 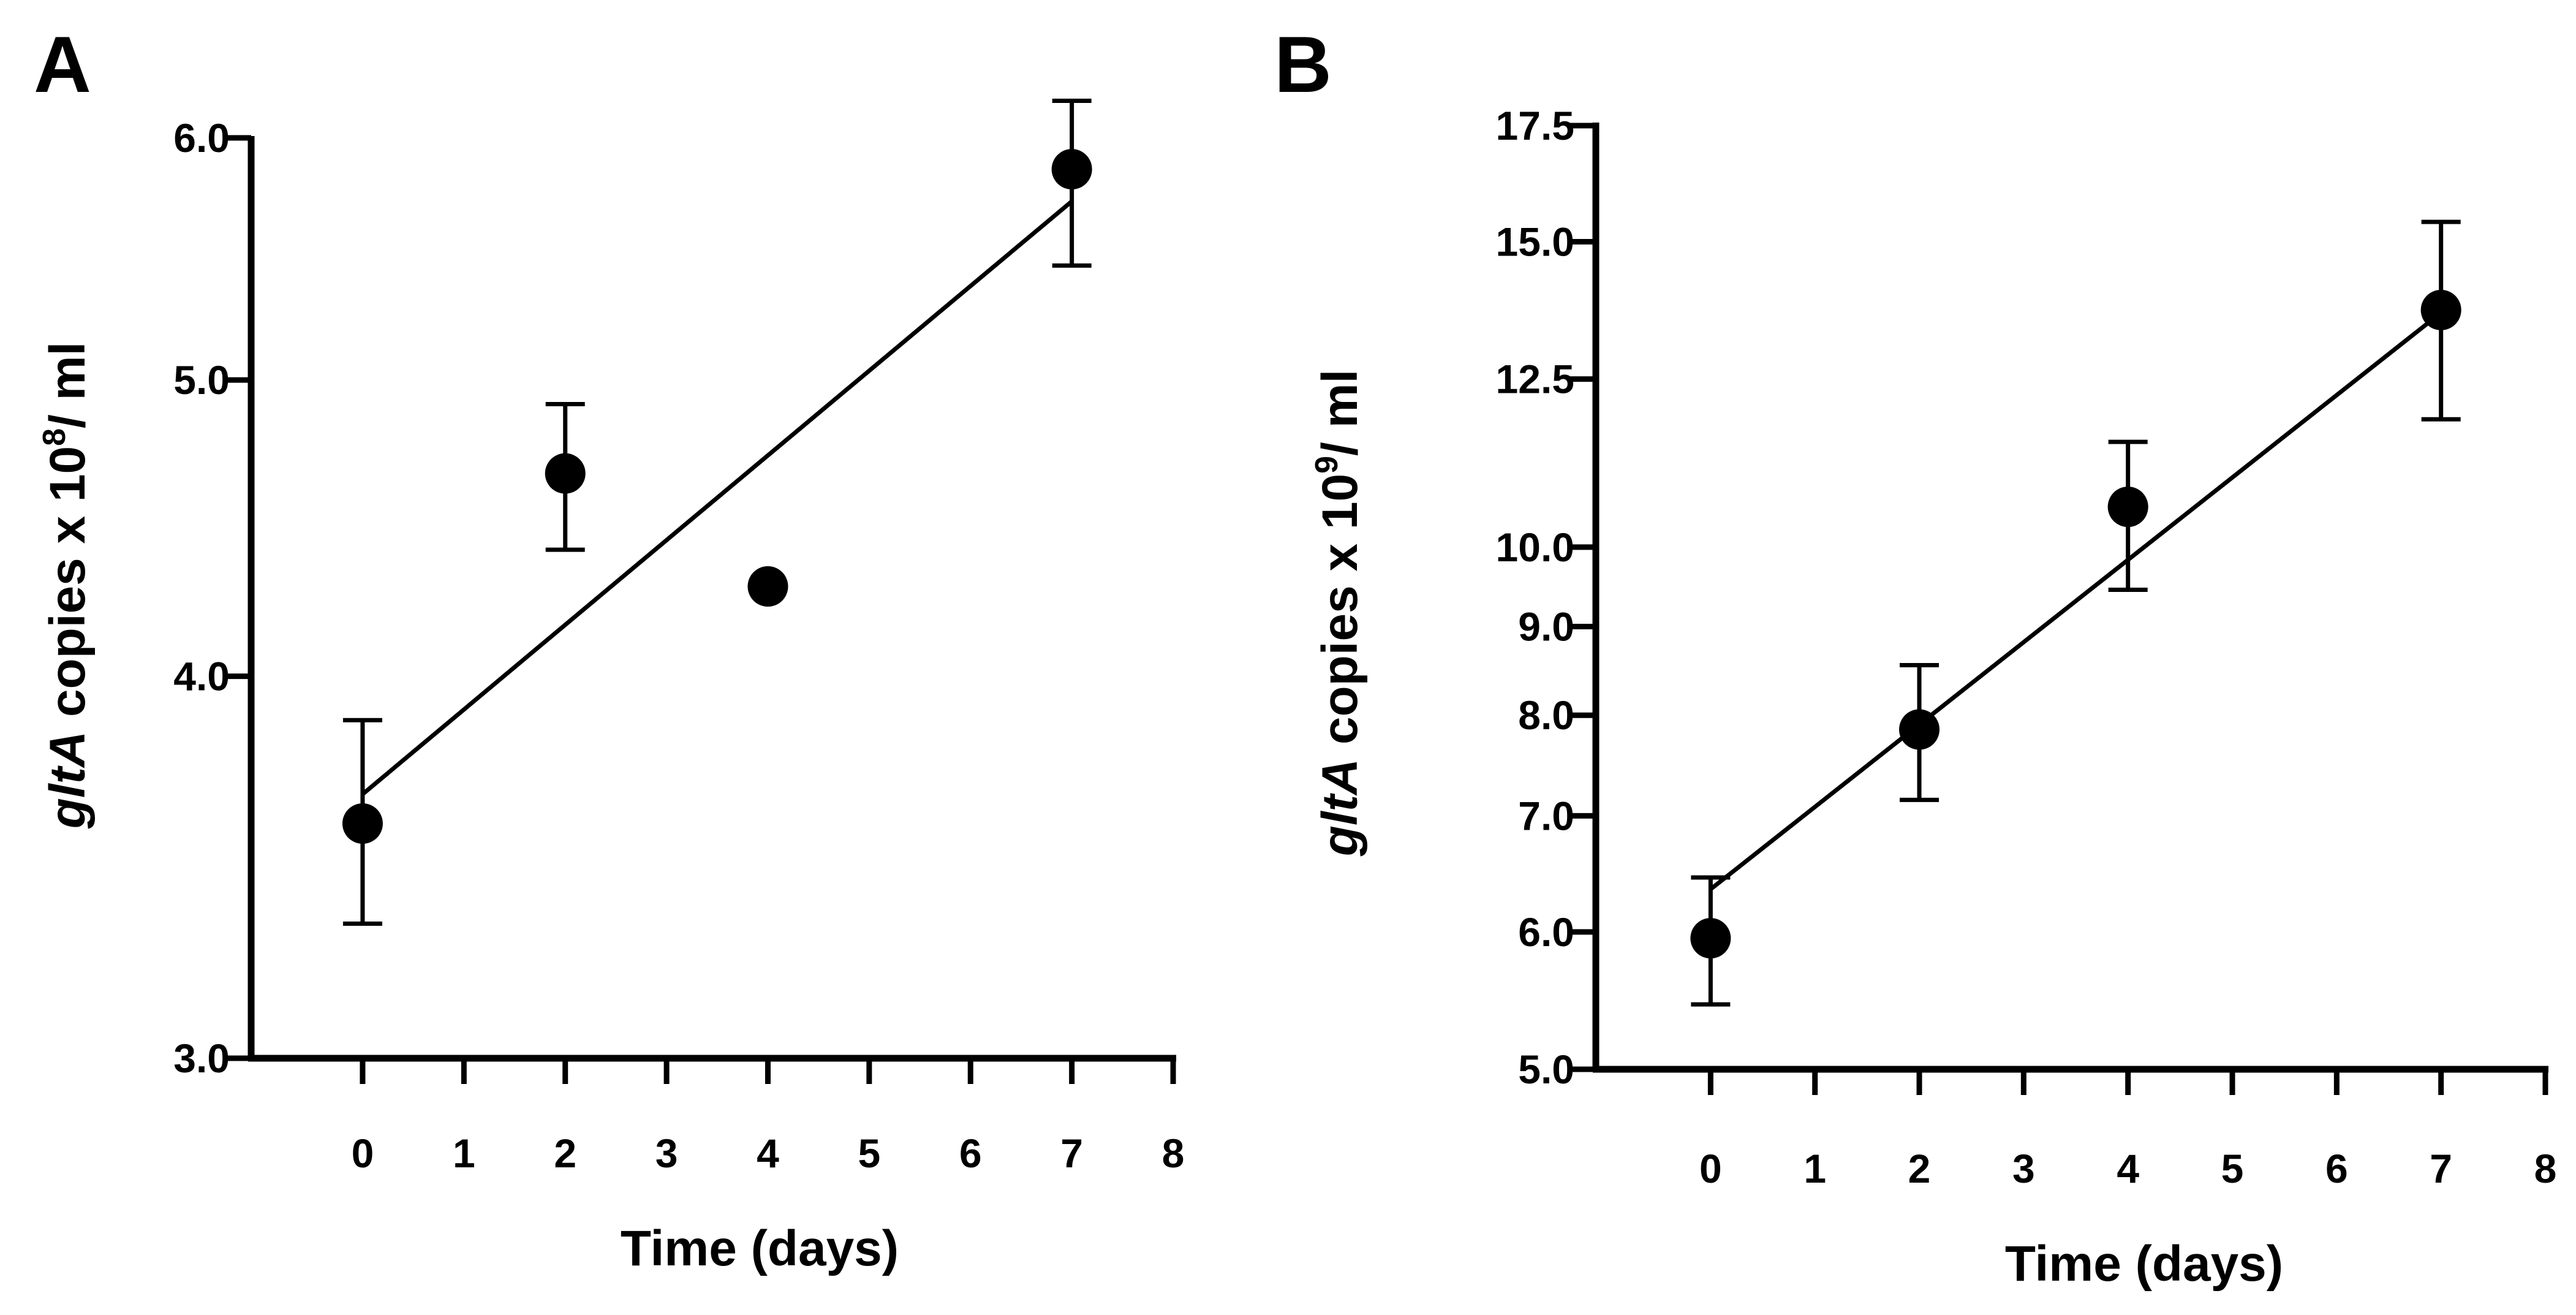 What do you see at coordinates (760, 1248) in the screenshot?
I see `panel-a-x-axis-title: Time (days)` at bounding box center [760, 1248].